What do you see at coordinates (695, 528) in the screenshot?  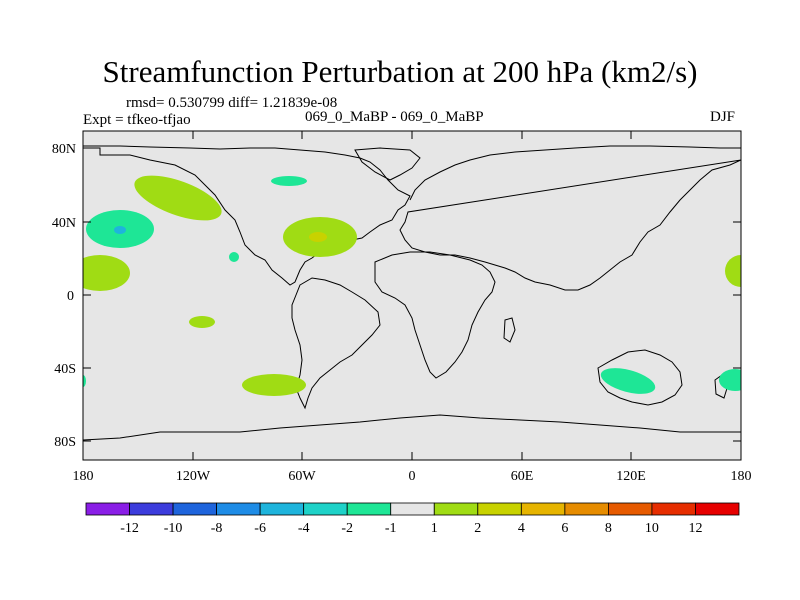 I see `colorbar-label: 12` at bounding box center [695, 528].